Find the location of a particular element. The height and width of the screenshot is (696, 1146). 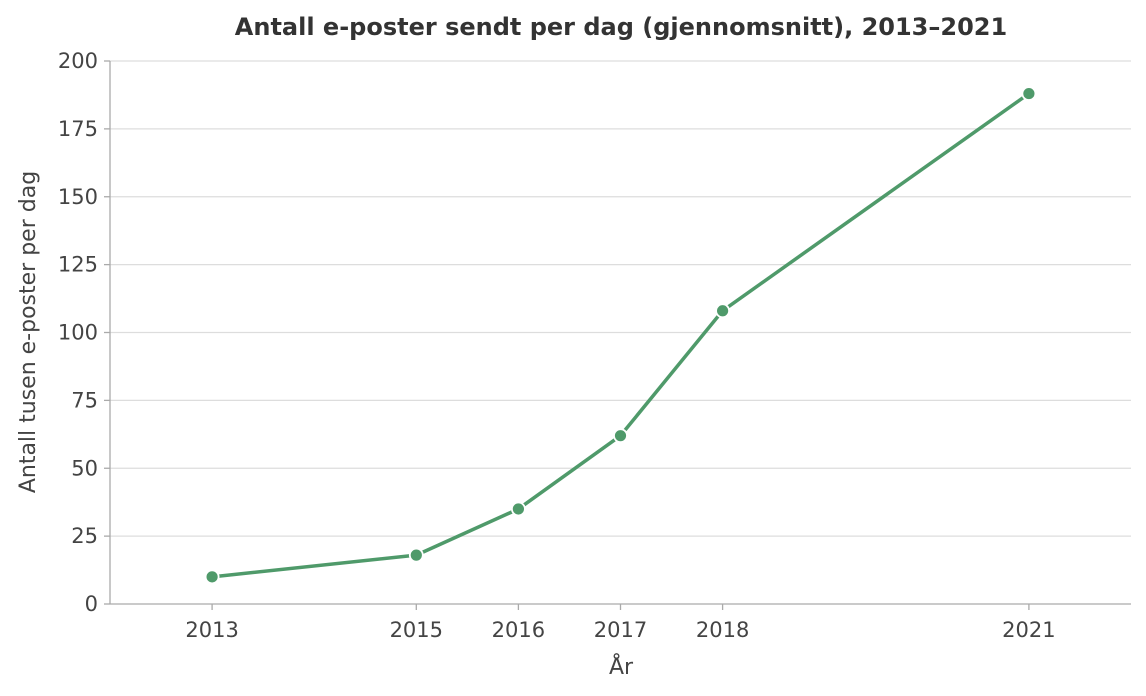

x-tick-label: 2013 is located at coordinates (211, 630).